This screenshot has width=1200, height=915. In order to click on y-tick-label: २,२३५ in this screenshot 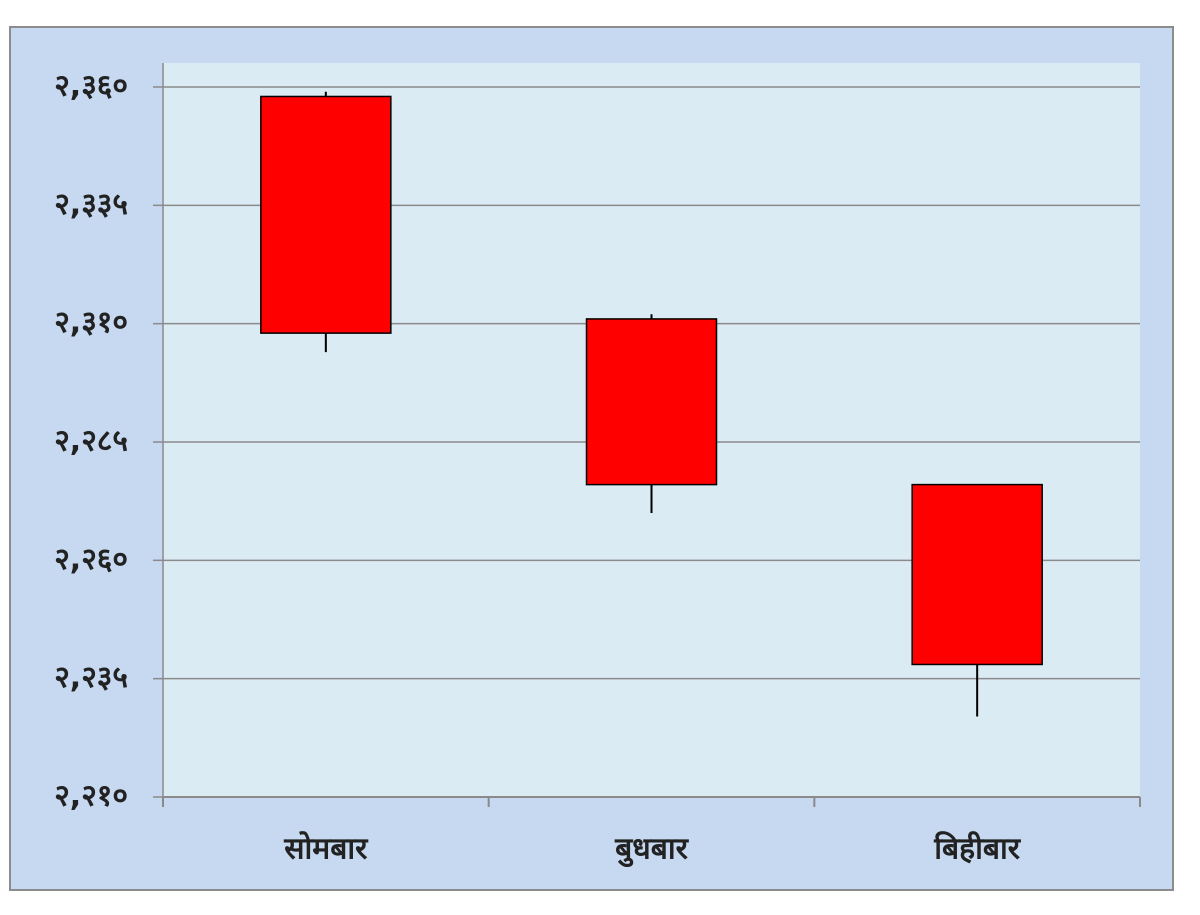, I will do `click(91, 677)`.